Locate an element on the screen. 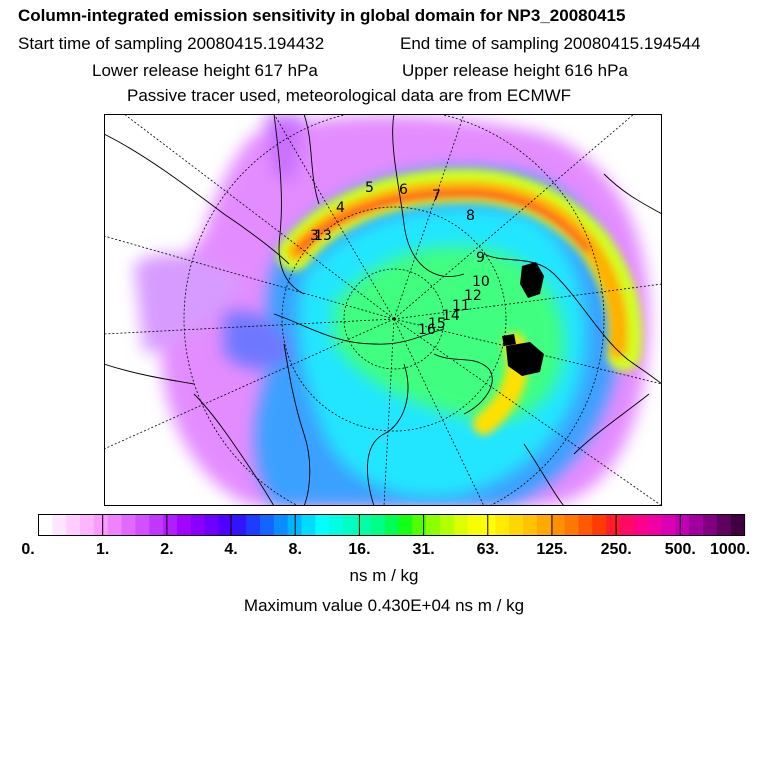 The height and width of the screenshot is (768, 768). end-time-label: End time of sampling 20080415.194544 is located at coordinates (550, 43).